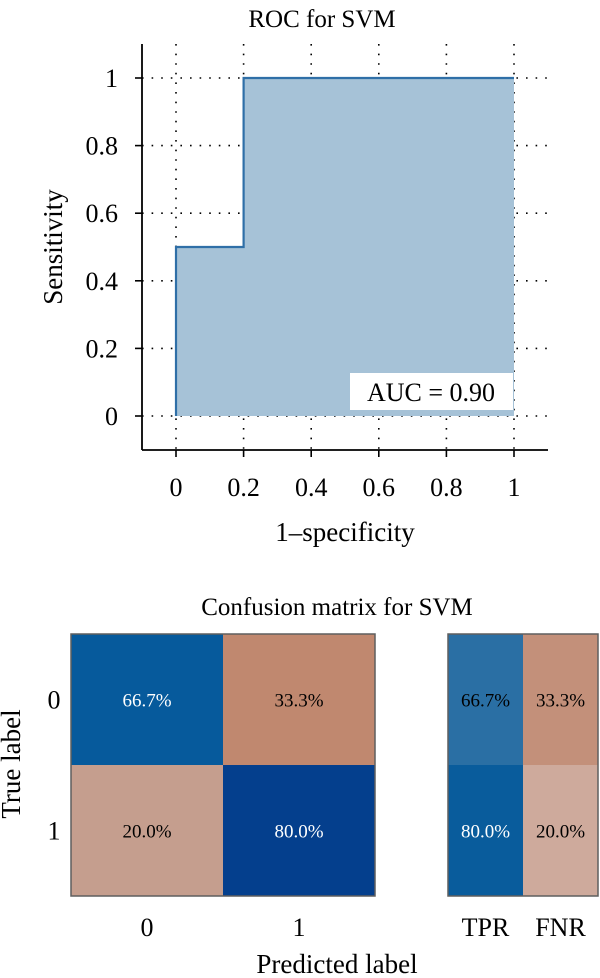  Describe the element at coordinates (299, 927) in the screenshot. I see `confusion-x-tick-label: 1` at that location.